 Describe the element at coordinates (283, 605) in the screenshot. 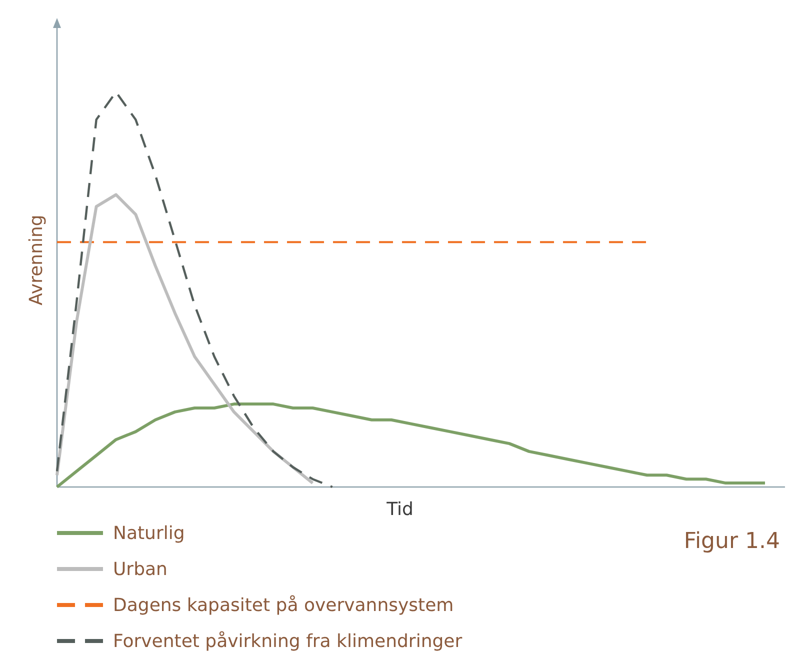

I see `legend-label: Dagens kapasitet på overvannsystem` at that location.